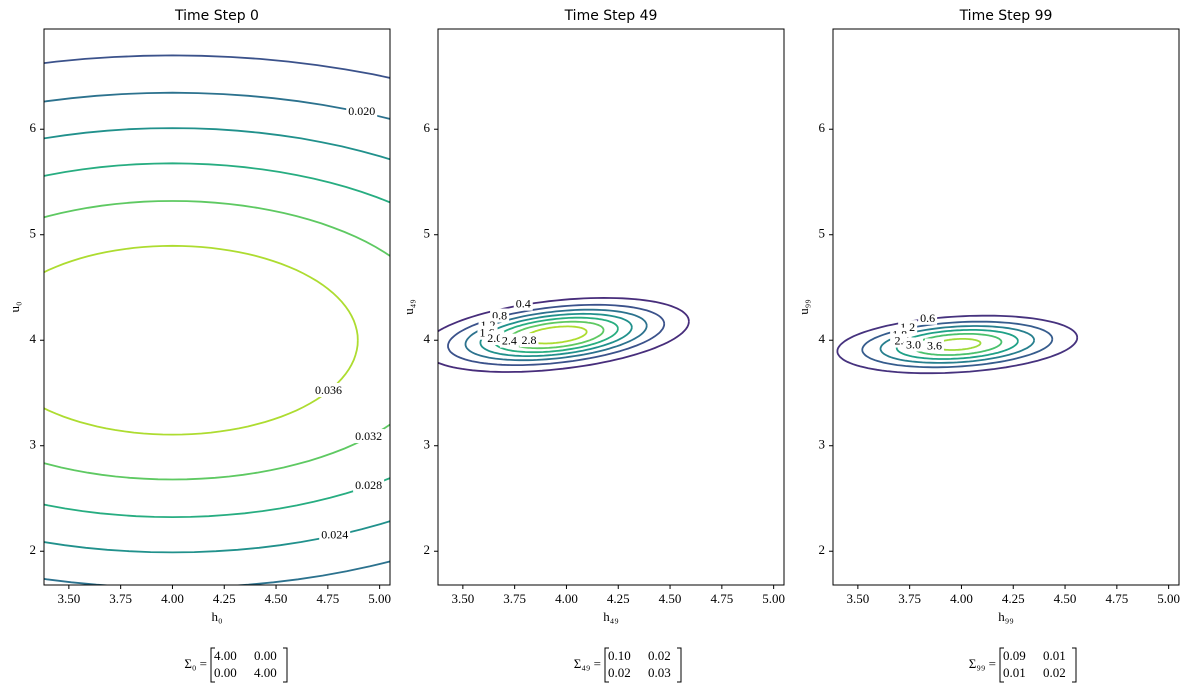  What do you see at coordinates (348, 323) in the screenshot?
I see `contour-labels: 0.020 0.024 0.028 0.032 0.036` at bounding box center [348, 323].